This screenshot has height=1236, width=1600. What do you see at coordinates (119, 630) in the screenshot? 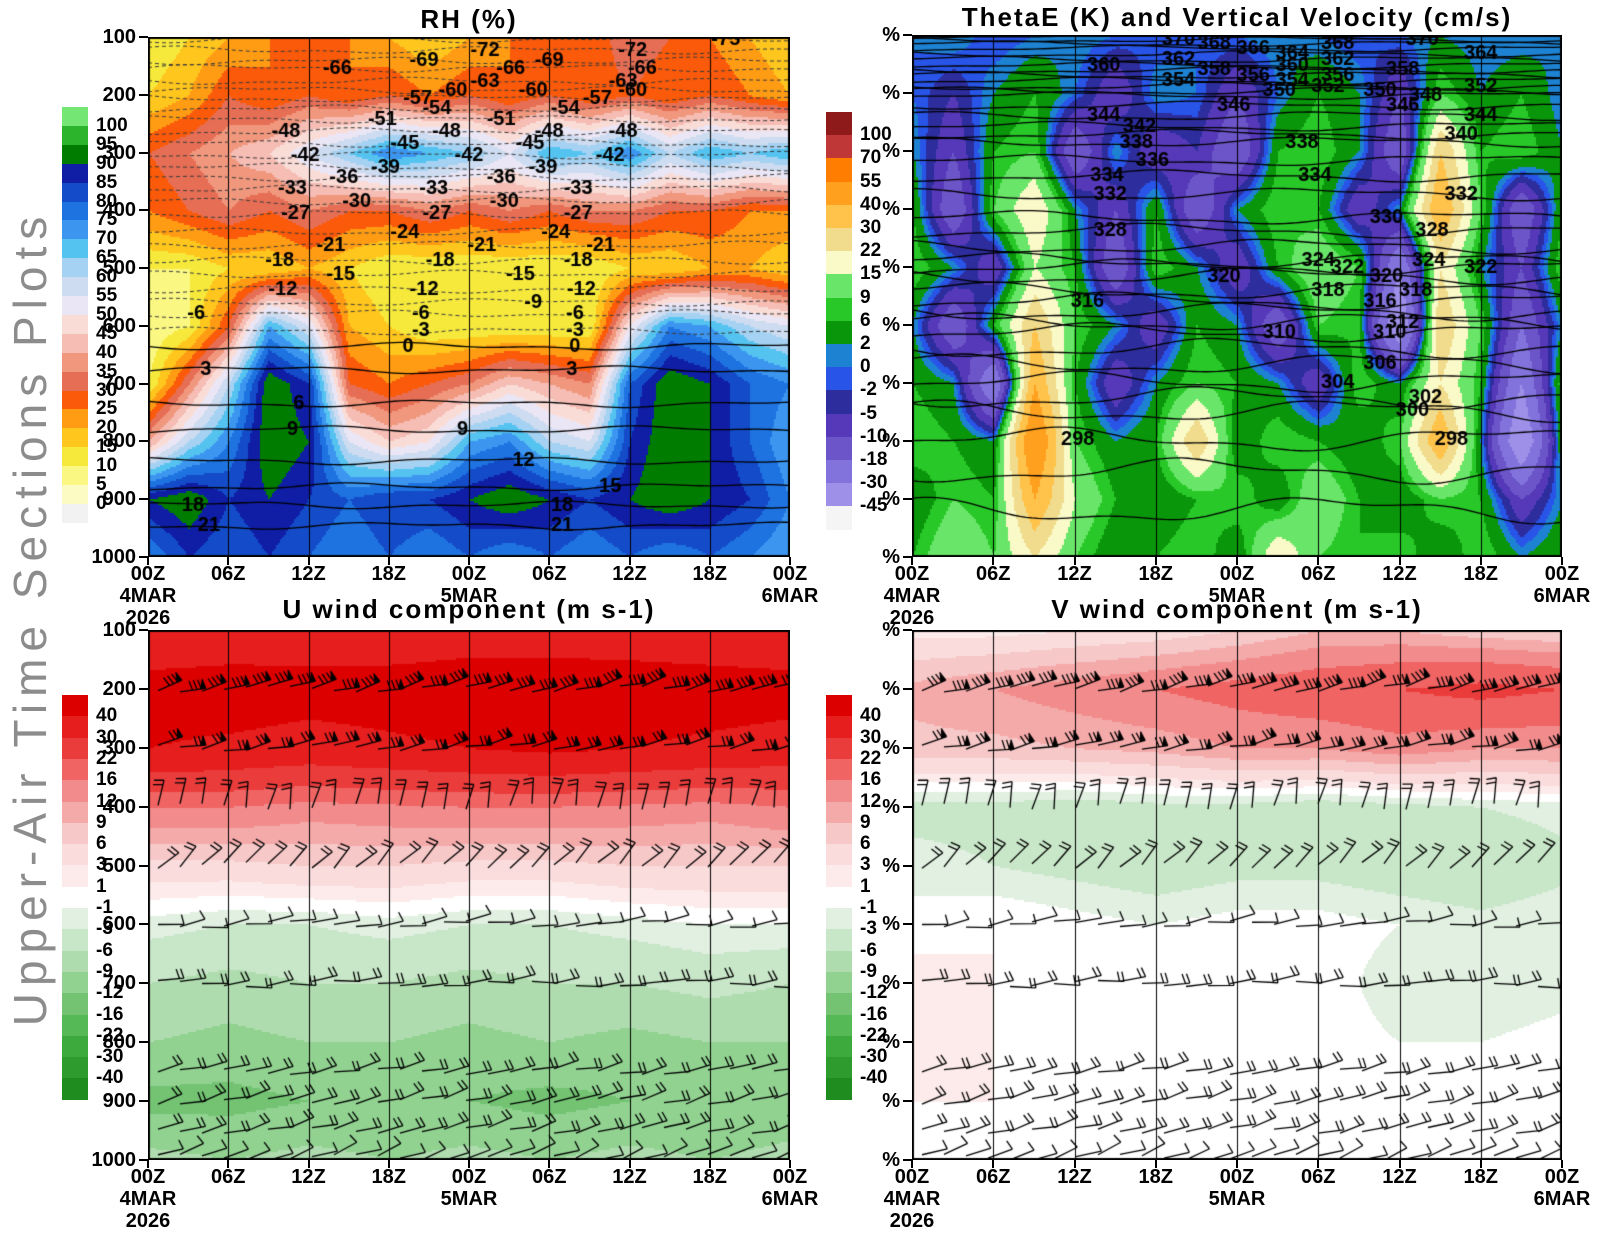
I see `pressure-tick-label: 100` at bounding box center [119, 630].